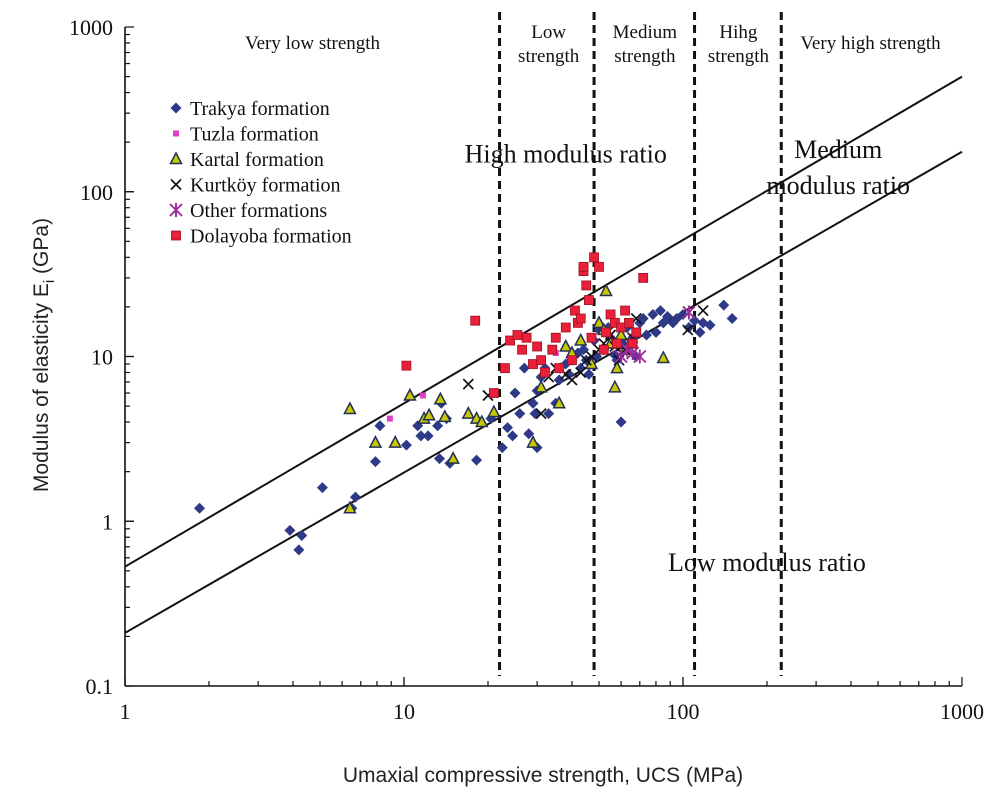  Describe the element at coordinates (257, 160) in the screenshot. I see `legend-entry: Kartal formation` at that location.